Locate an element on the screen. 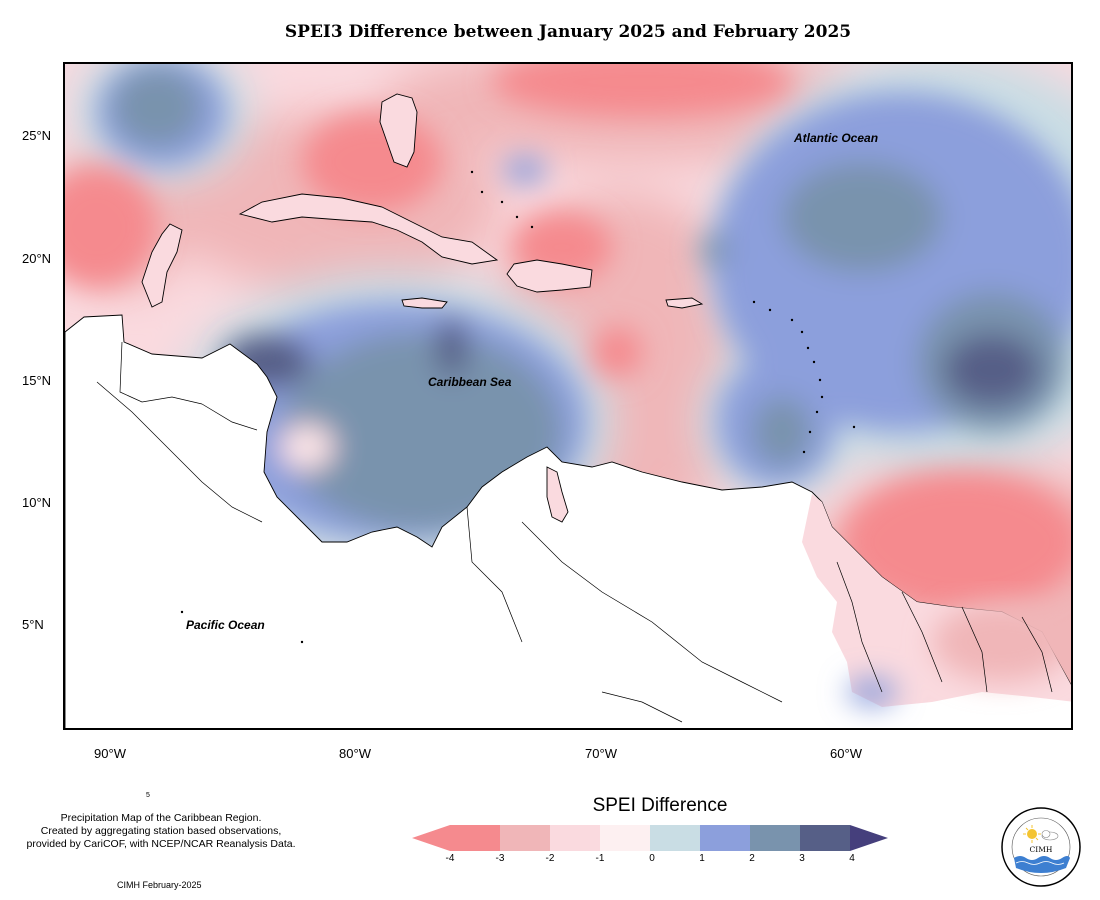  lon-label-80w: 80°W is located at coordinates (355, 753).